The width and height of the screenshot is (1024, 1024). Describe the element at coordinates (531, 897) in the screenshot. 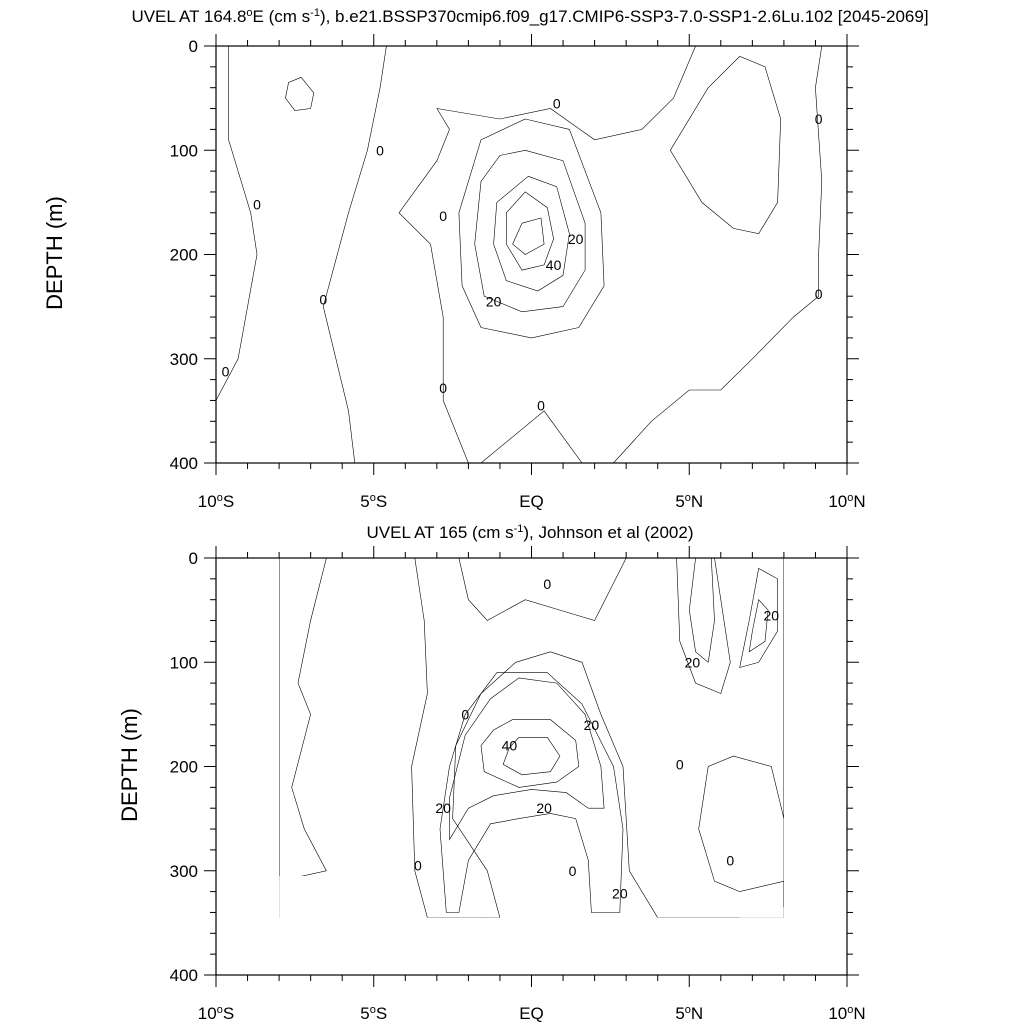

I see `no-data-mask` at that location.